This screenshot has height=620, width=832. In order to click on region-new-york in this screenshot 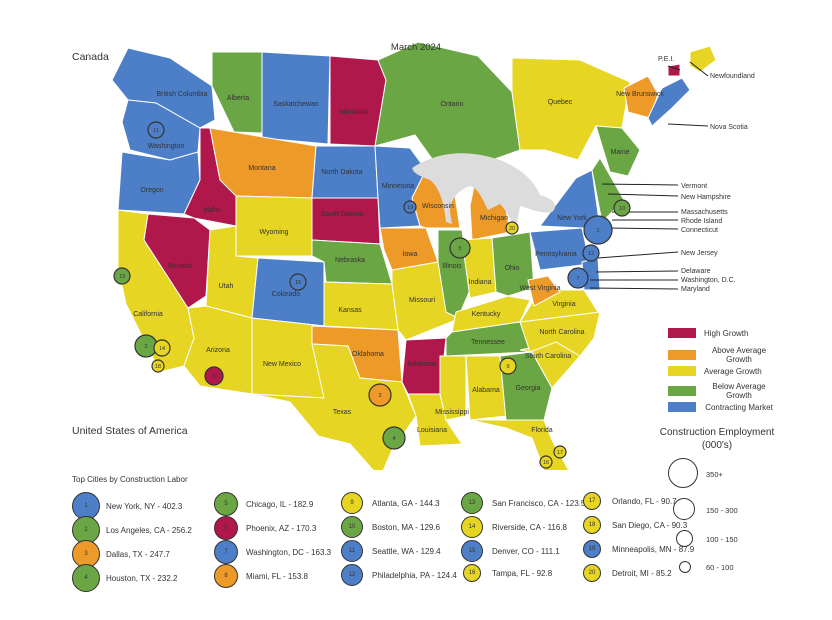, I will do `click(570, 199)`.